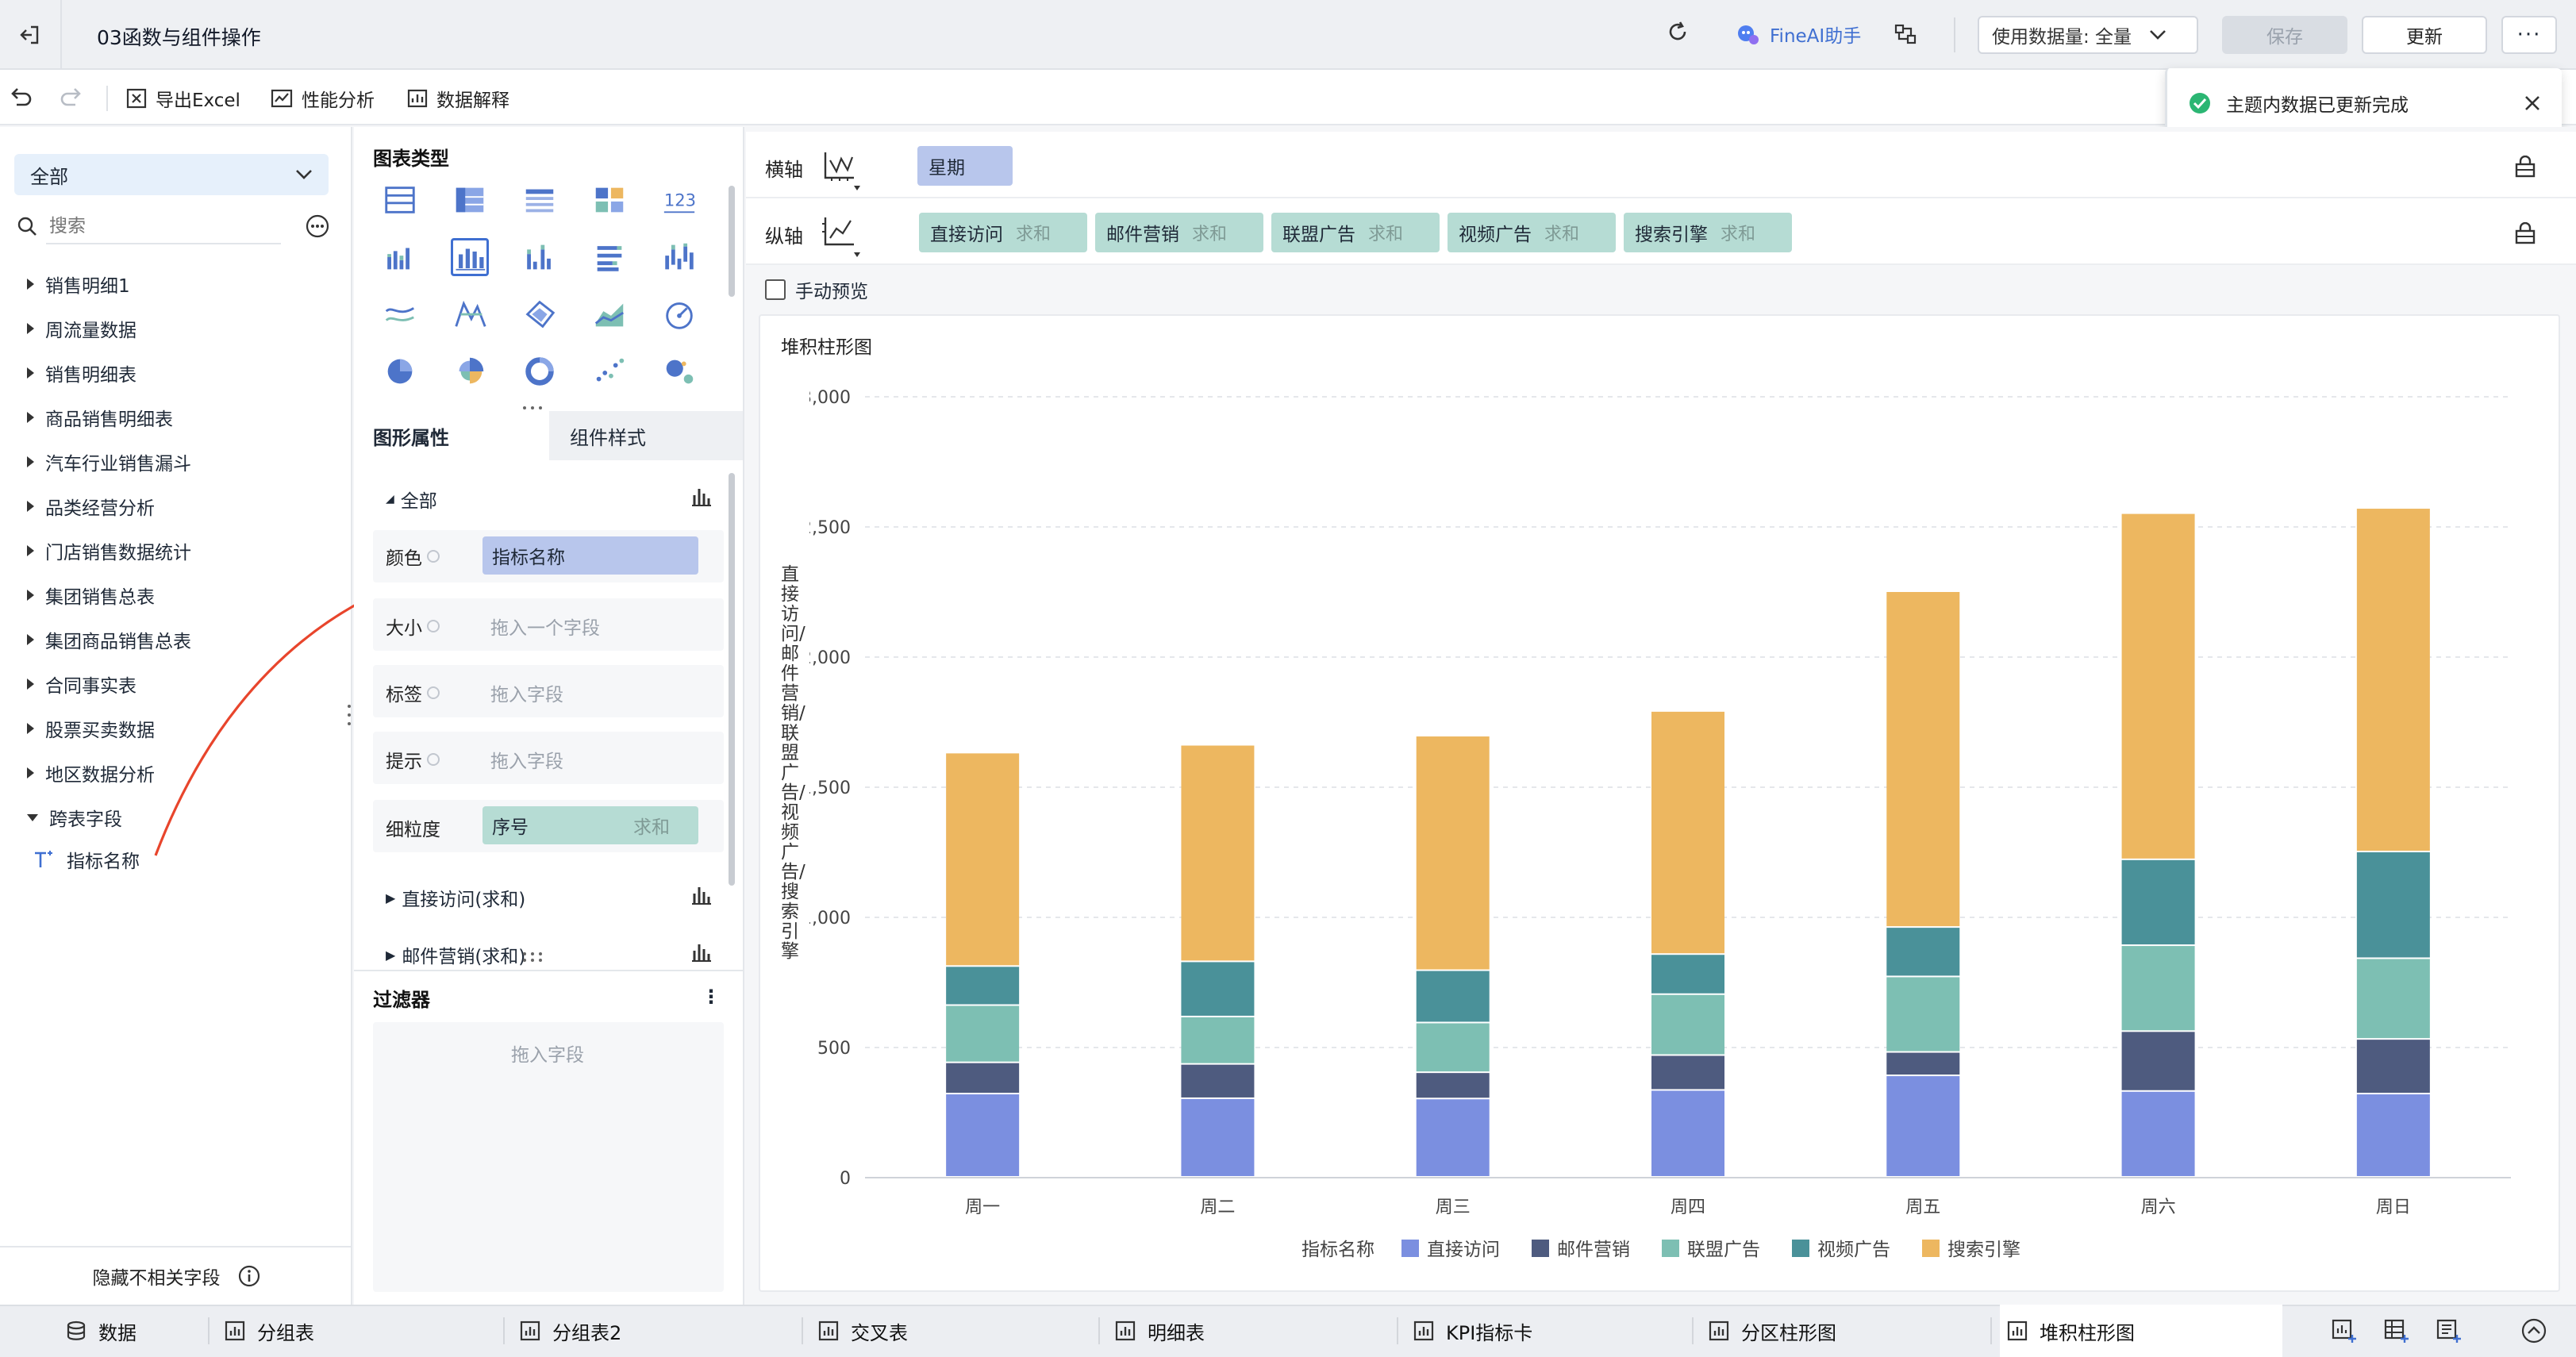  I want to click on more-options-icon, so click(317, 226).